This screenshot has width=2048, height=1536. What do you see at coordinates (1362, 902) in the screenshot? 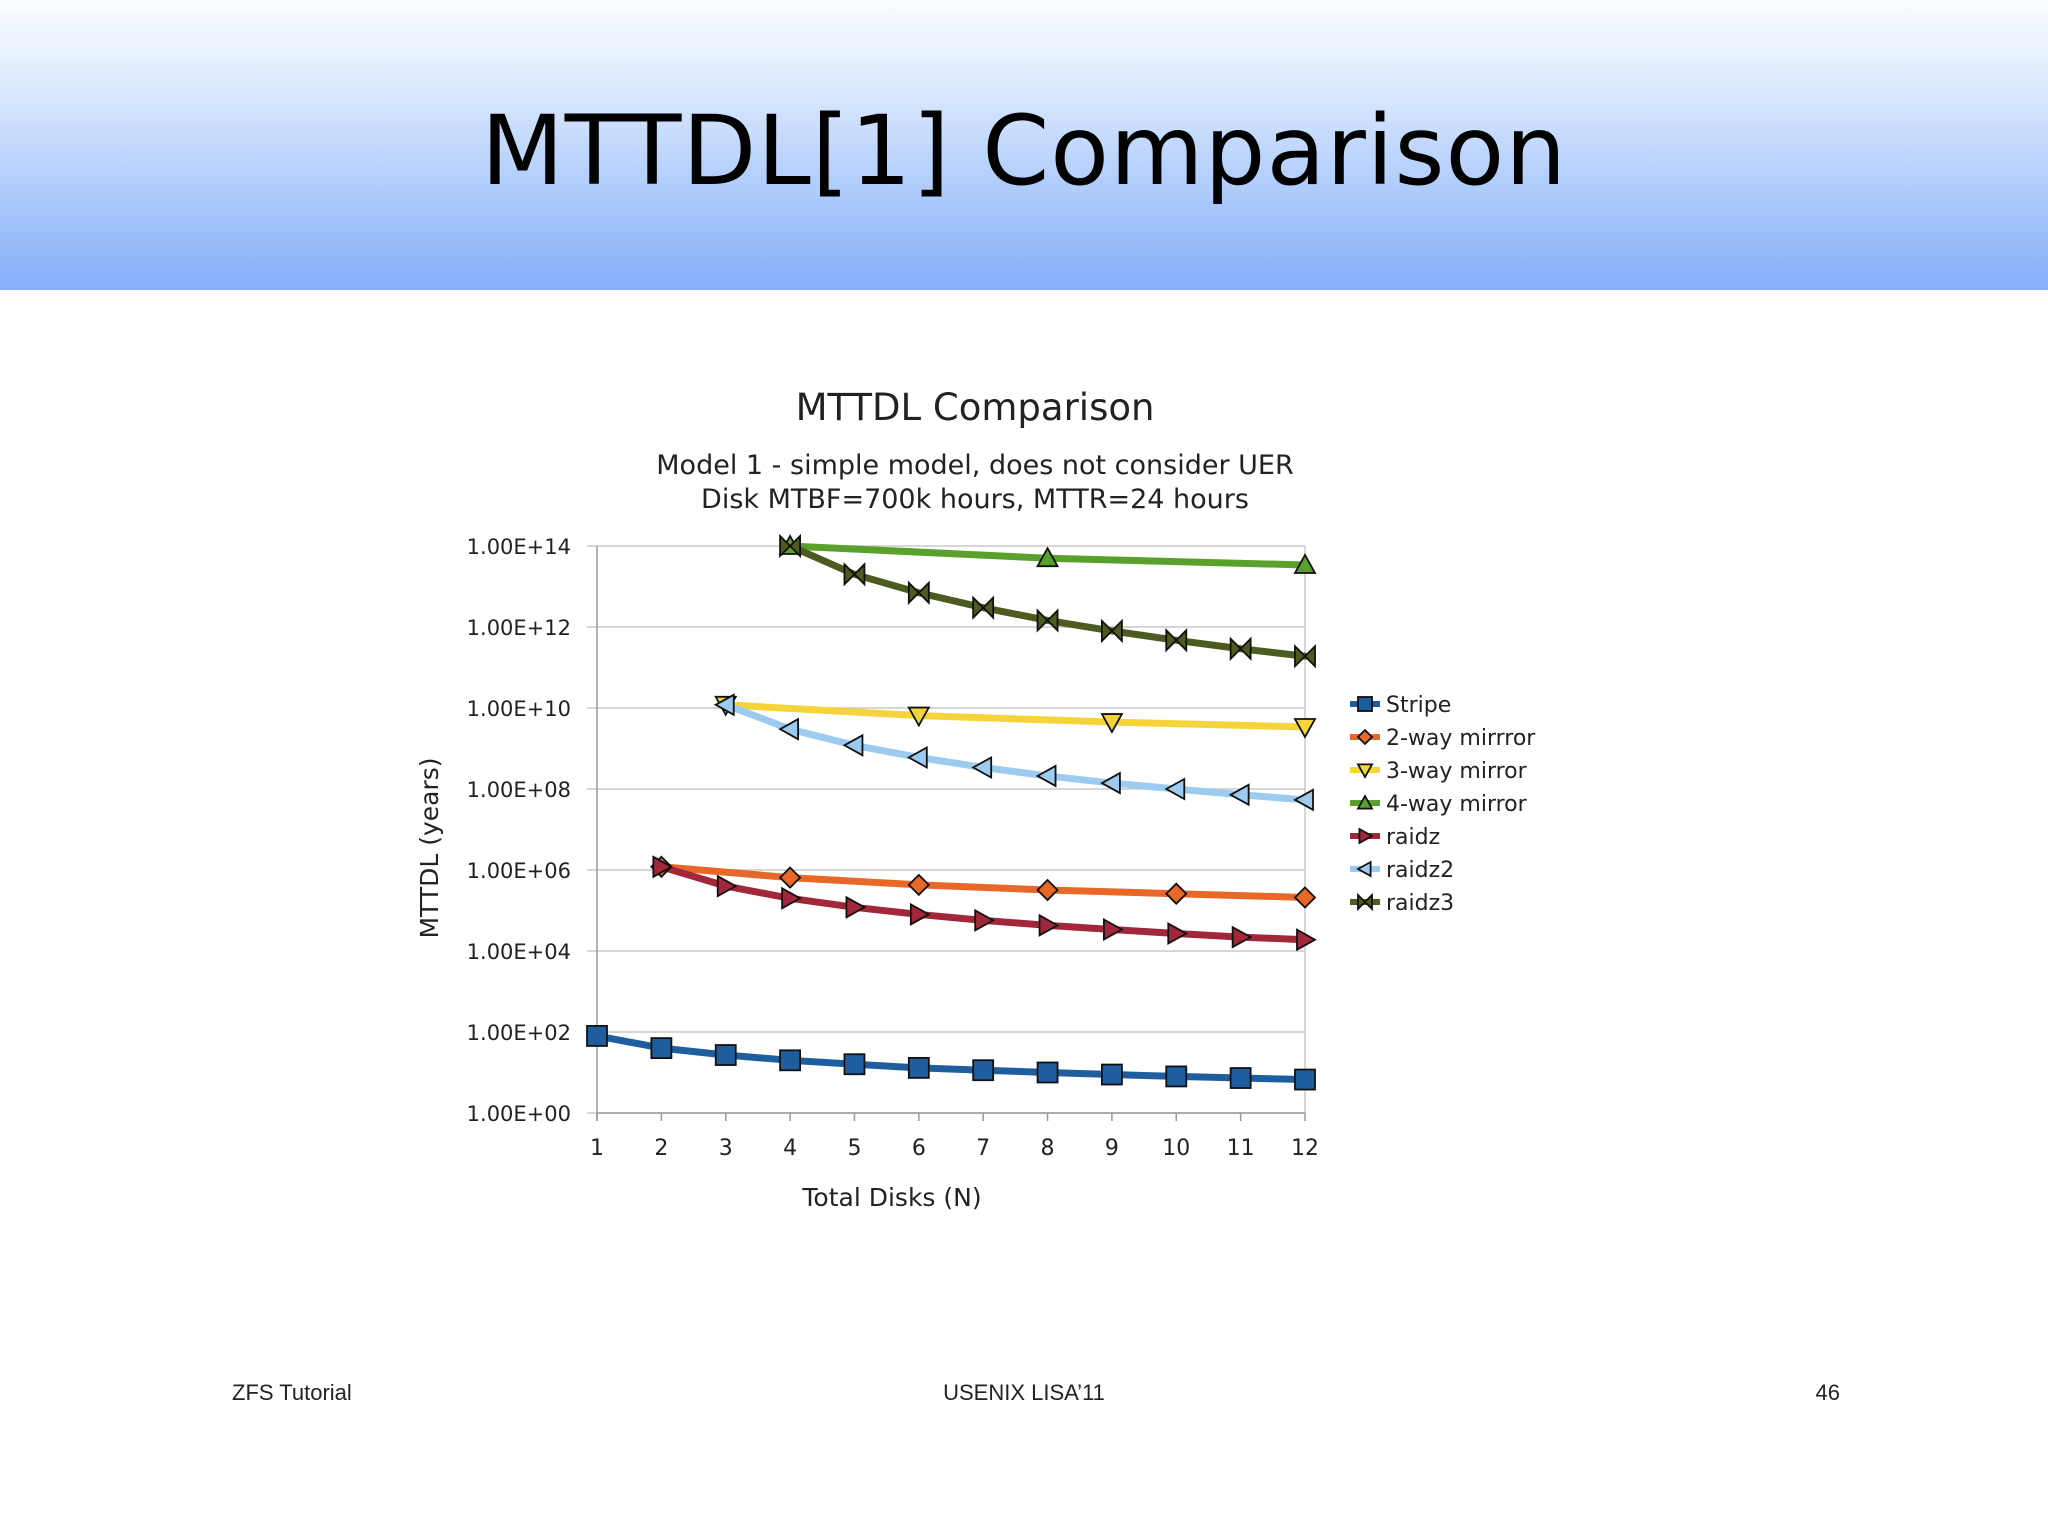
I see `legend-marker-raidz3` at bounding box center [1362, 902].